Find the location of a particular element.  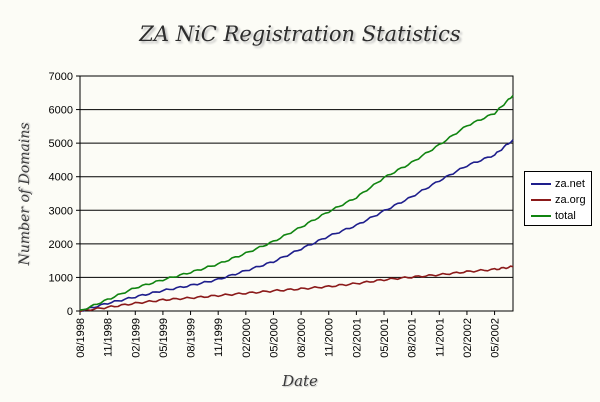

legend-item-total: total is located at coordinates (553, 216).